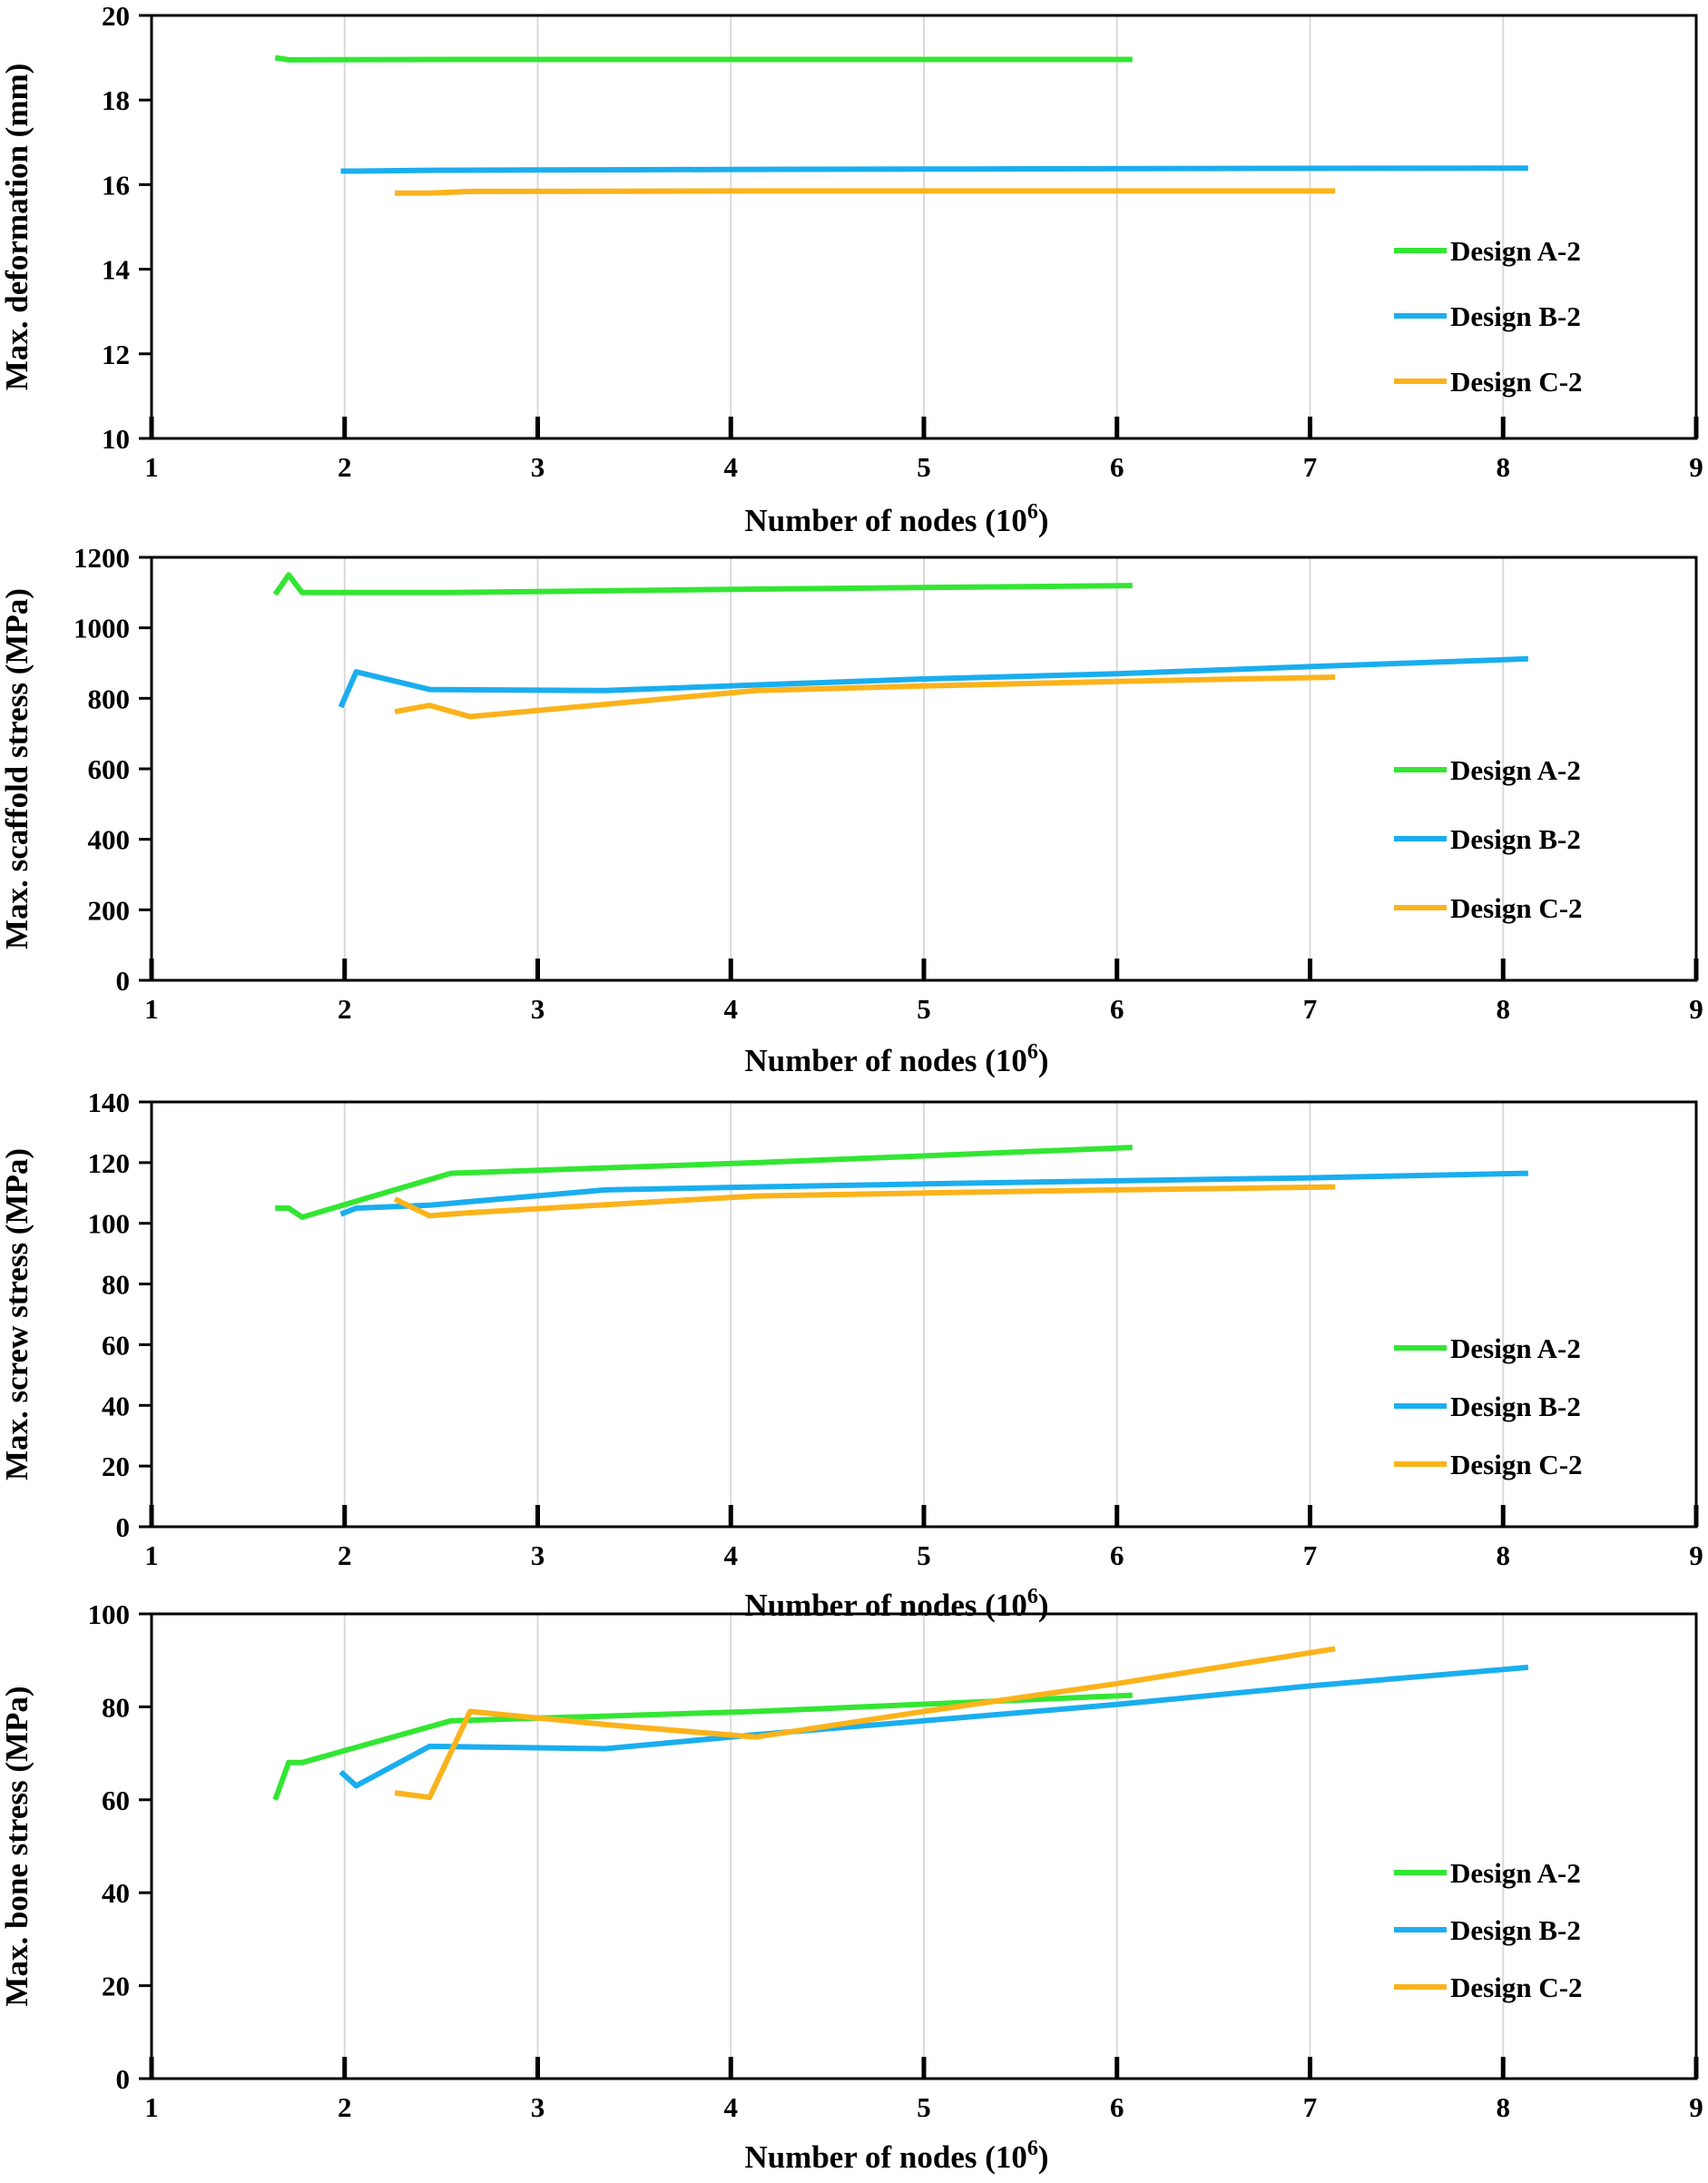  What do you see at coordinates (123, 1527) in the screenshot?
I see `screw-y-tick-label: 0` at bounding box center [123, 1527].